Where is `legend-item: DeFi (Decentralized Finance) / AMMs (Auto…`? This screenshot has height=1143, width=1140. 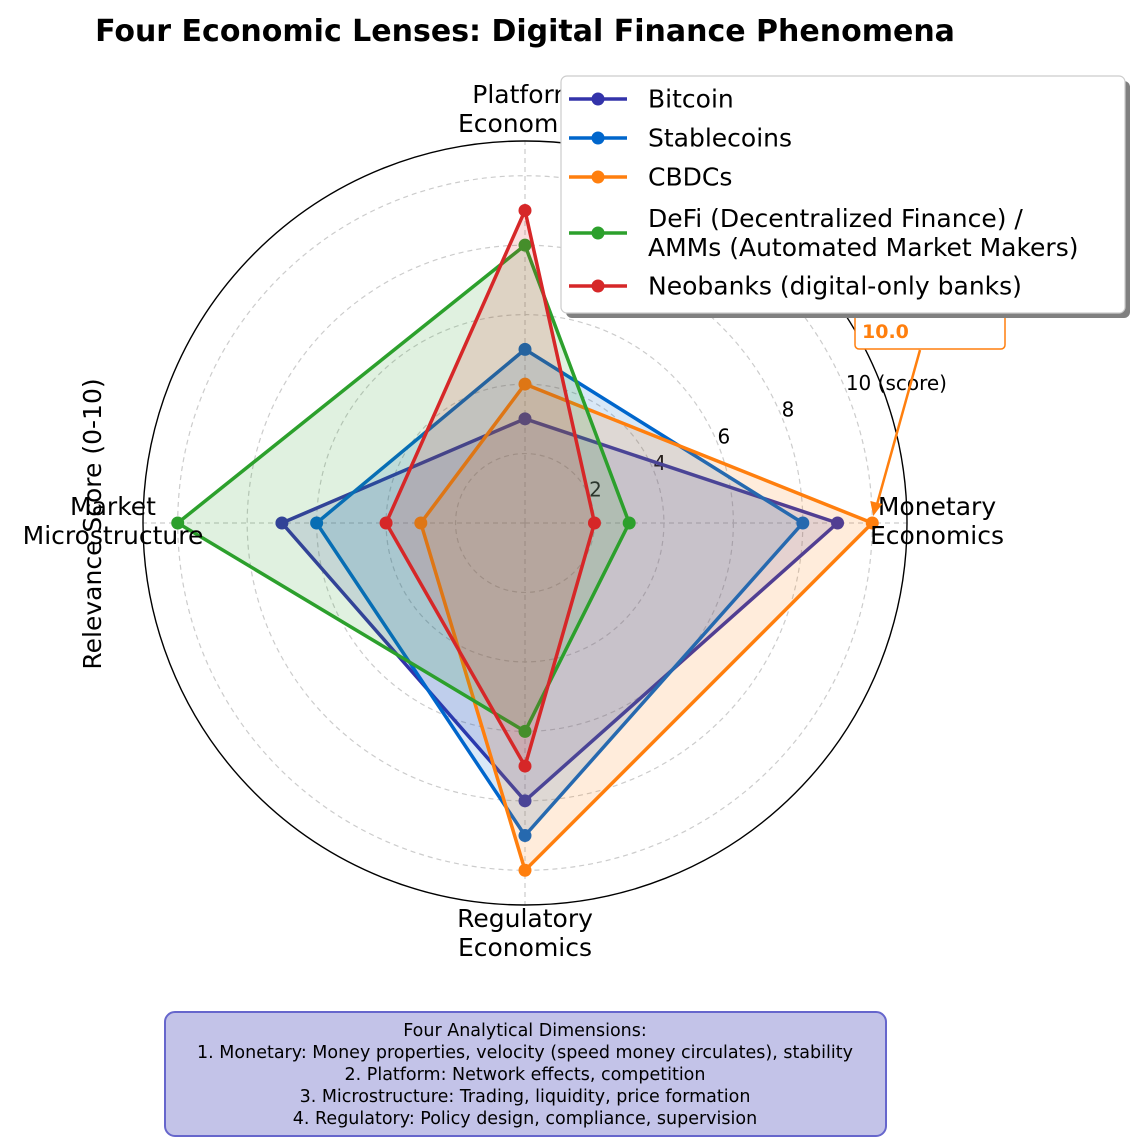
legend-item: DeFi (Decentralized Finance) / AMMs (Auto… is located at coordinates (823, 233).